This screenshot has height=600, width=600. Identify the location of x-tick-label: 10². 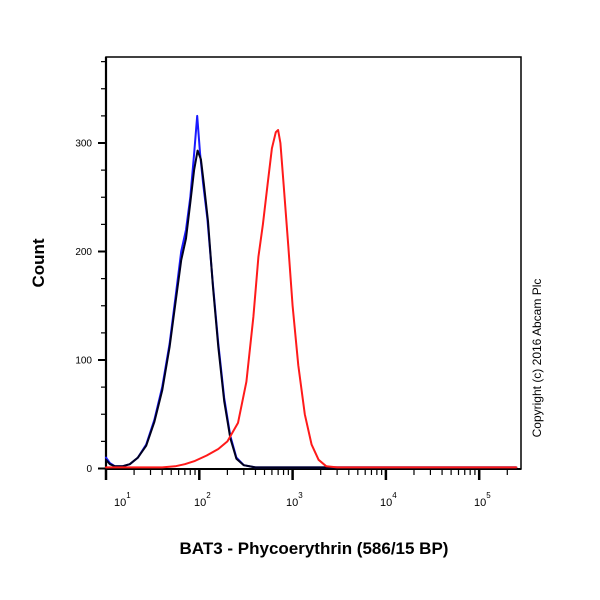
(202, 500).